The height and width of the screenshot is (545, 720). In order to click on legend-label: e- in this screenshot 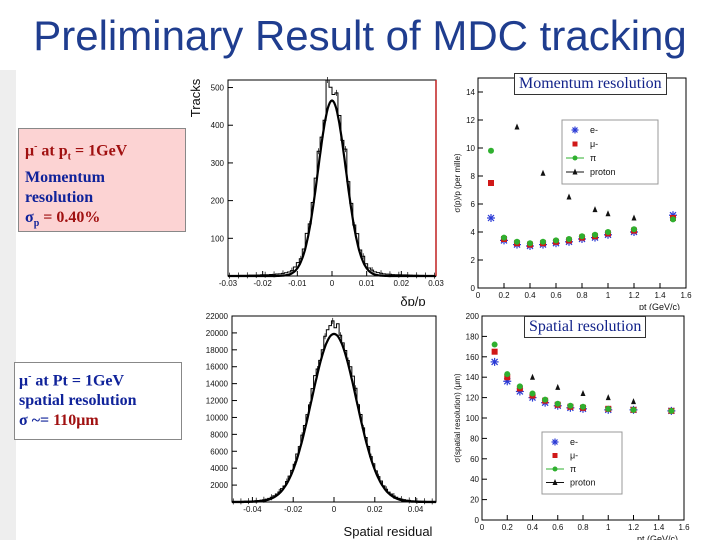, I will do `click(574, 442)`.